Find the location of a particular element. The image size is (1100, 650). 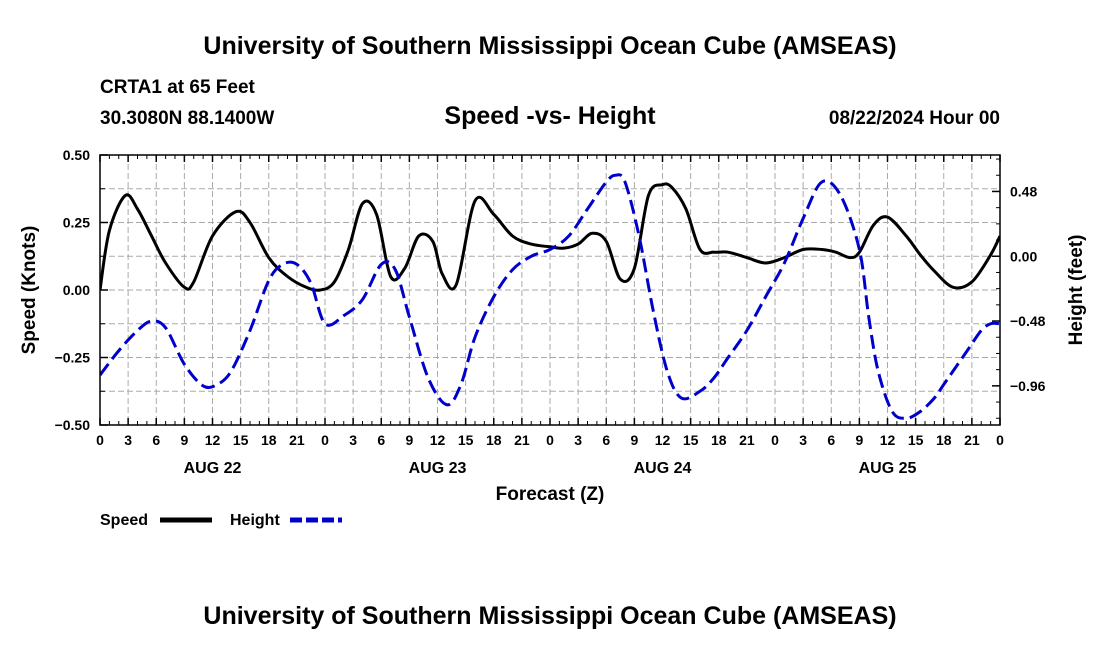

day-label: AUG 25 is located at coordinates (888, 468).